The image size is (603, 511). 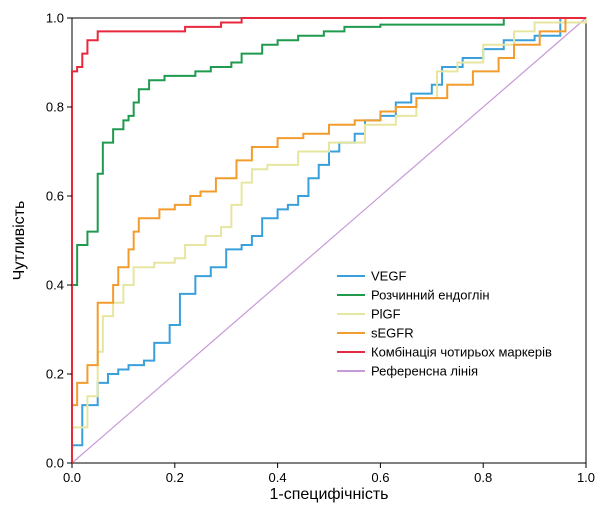 What do you see at coordinates (329, 494) in the screenshot?
I see `x-axis-title: 1-специфічність` at bounding box center [329, 494].